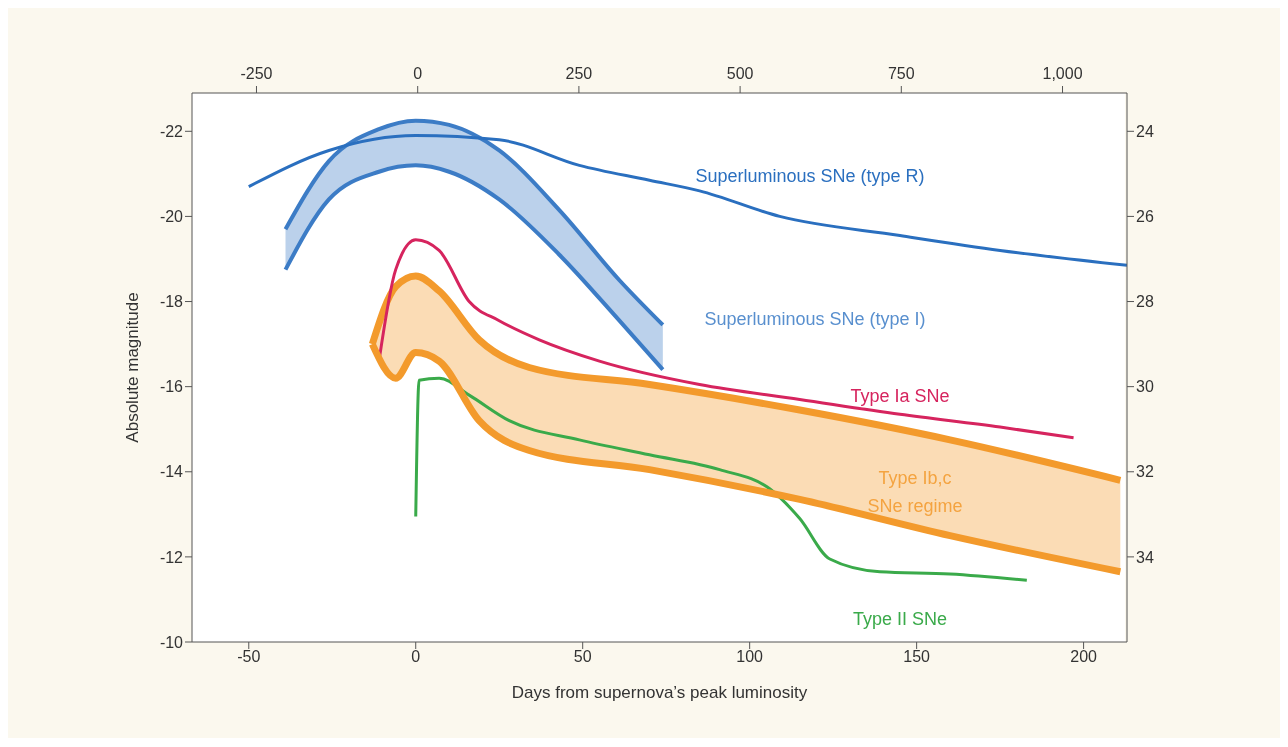  Describe the element at coordinates (171, 302) in the screenshot. I see `y-tick-label: -18` at that location.